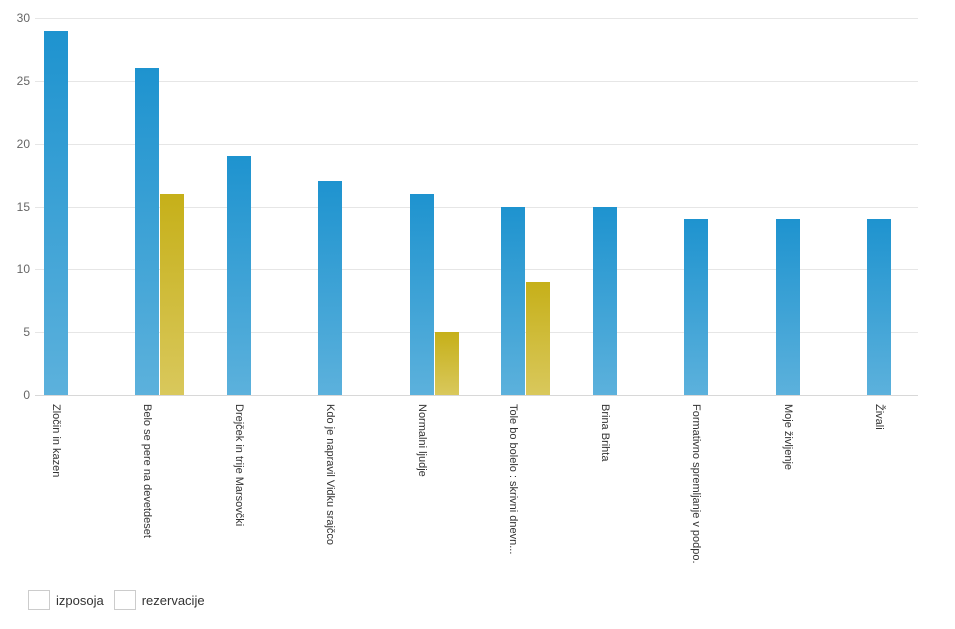  I want to click on y-axis-tick-label: 20, so click(23, 143).